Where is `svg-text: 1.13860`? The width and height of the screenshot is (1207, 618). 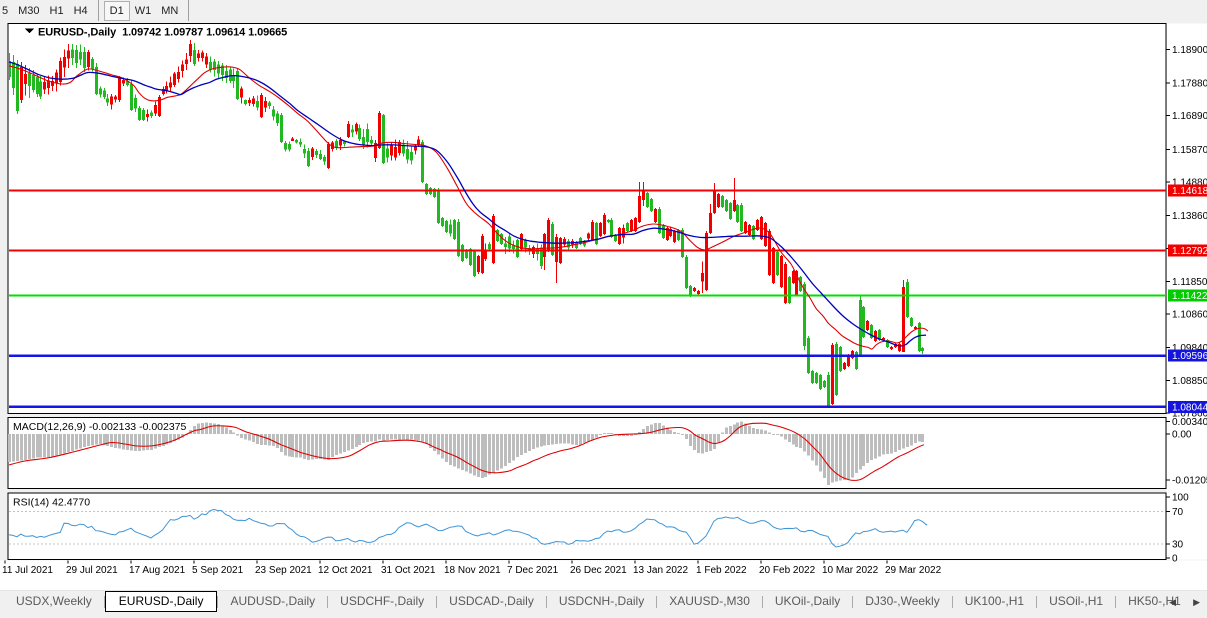
svg-text: 1.13860 is located at coordinates (1189, 216).